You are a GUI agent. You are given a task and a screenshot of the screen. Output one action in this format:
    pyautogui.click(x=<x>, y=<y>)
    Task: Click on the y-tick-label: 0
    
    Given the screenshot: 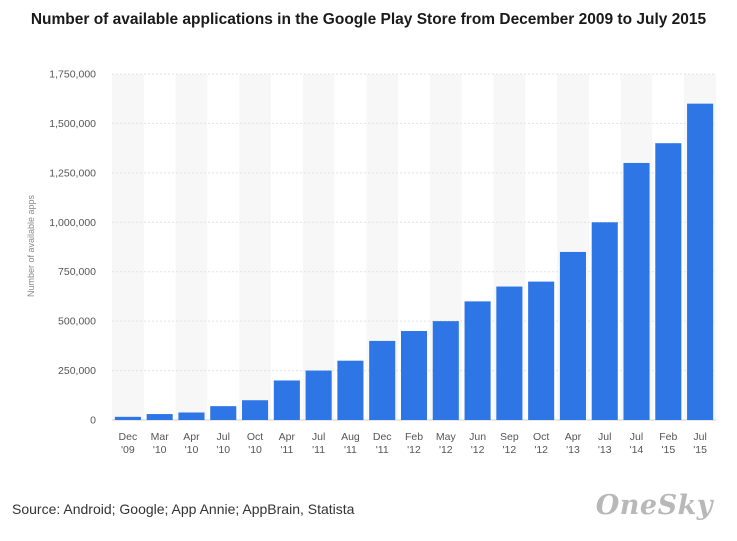 What is the action you would take?
    pyautogui.click(x=93, y=421)
    